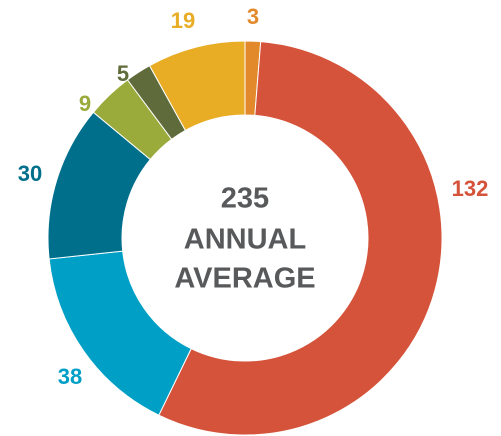  What do you see at coordinates (245, 240) in the screenshot?
I see `center-label: ANNUAL` at bounding box center [245, 240].